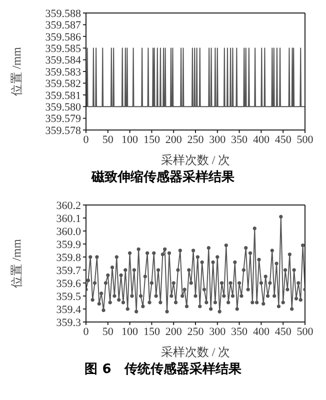 This screenshot has height=400, width=326. What do you see at coordinates (63, 37) in the screenshot?
I see `y-tick-label: 359.586` at bounding box center [63, 37].